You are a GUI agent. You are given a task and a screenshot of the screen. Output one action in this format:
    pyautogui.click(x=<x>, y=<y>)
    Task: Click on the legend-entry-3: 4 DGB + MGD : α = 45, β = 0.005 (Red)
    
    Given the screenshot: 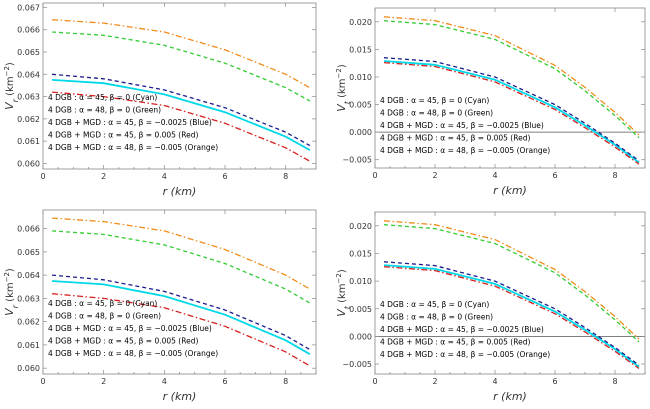 What is the action you would take?
    pyautogui.click(x=123, y=135)
    